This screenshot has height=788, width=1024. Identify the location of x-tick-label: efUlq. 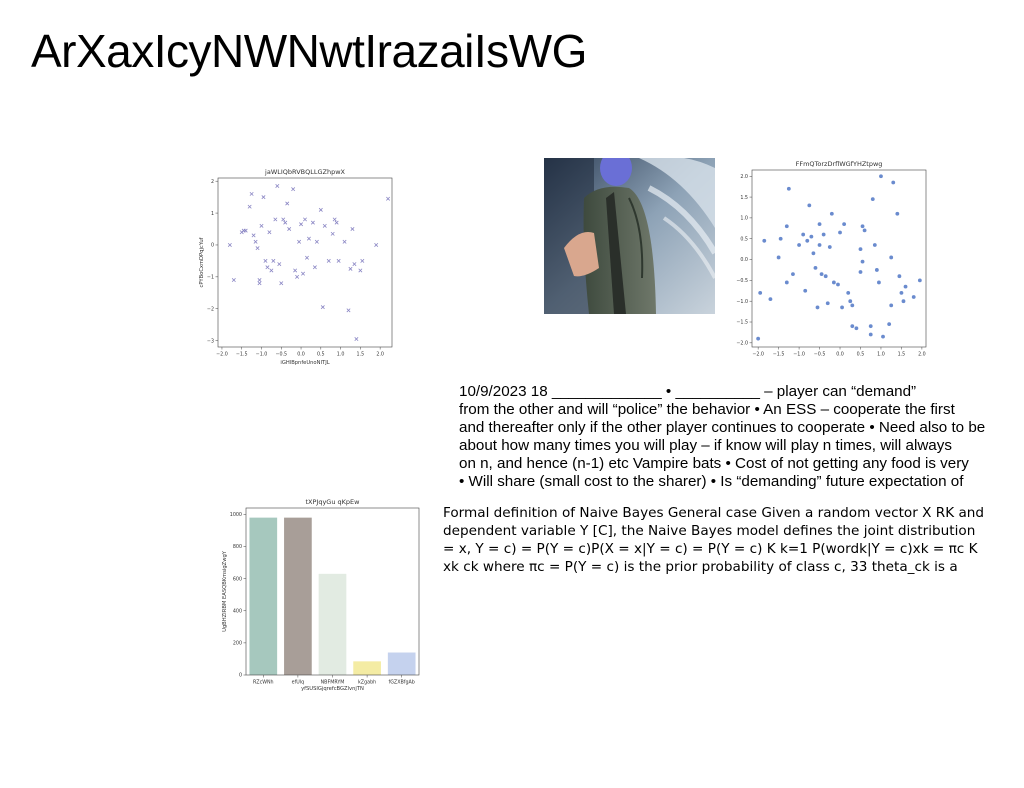
(298, 683).